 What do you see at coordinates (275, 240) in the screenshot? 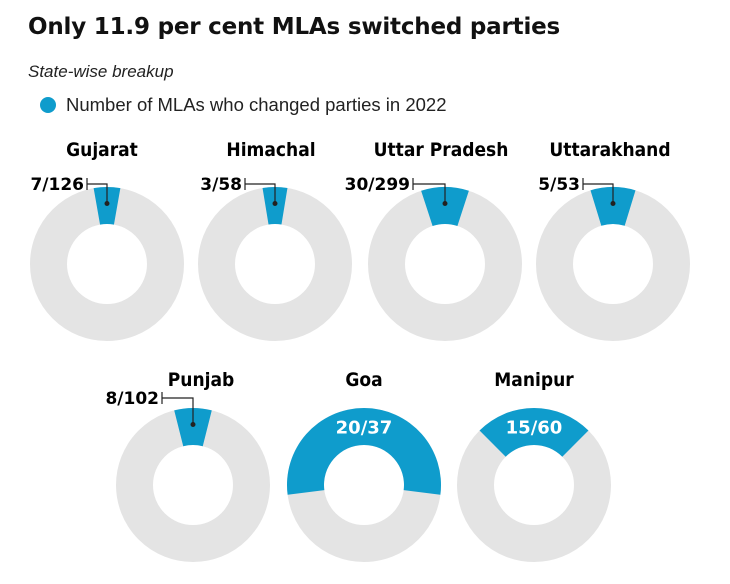
I see `donut-himachal: Himachal 3/58` at bounding box center [275, 240].